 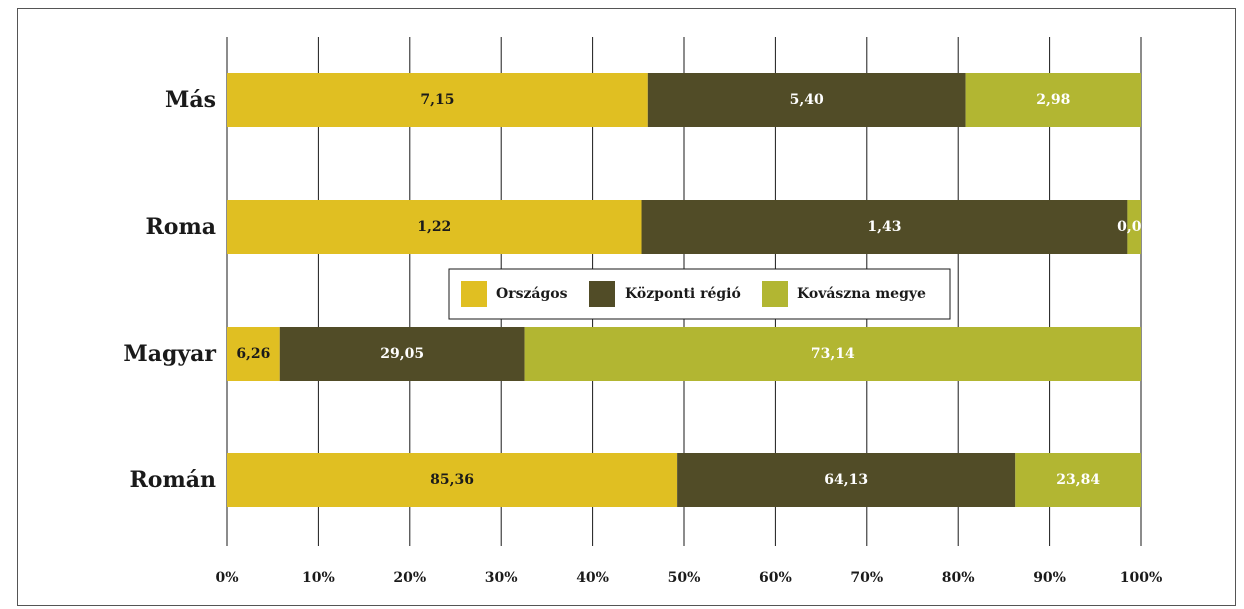 I want to click on data-label: 29,05, so click(x=402, y=354).